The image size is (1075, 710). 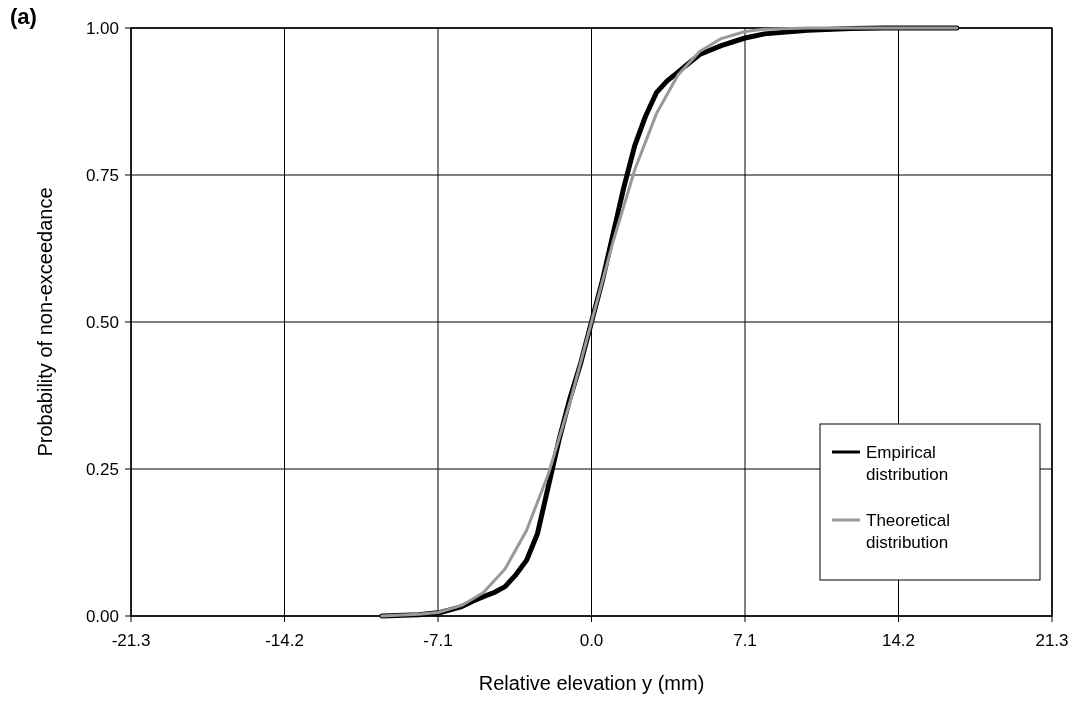 What do you see at coordinates (438, 640) in the screenshot?
I see `x-tick-label: -7.1` at bounding box center [438, 640].